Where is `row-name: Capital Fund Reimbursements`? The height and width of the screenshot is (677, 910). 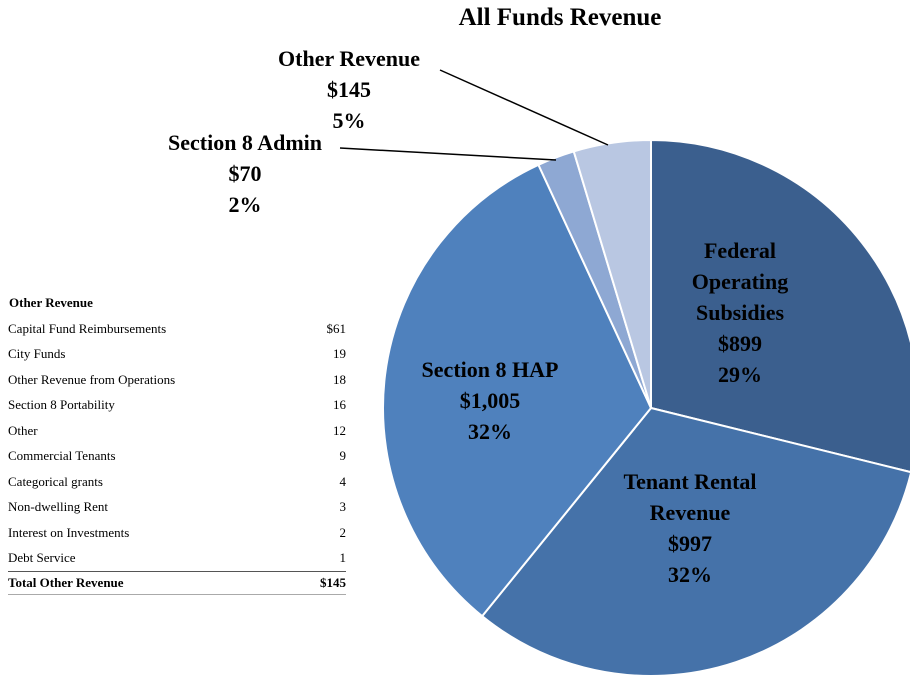
row-name: Capital Fund Reimbursements is located at coordinates (87, 328).